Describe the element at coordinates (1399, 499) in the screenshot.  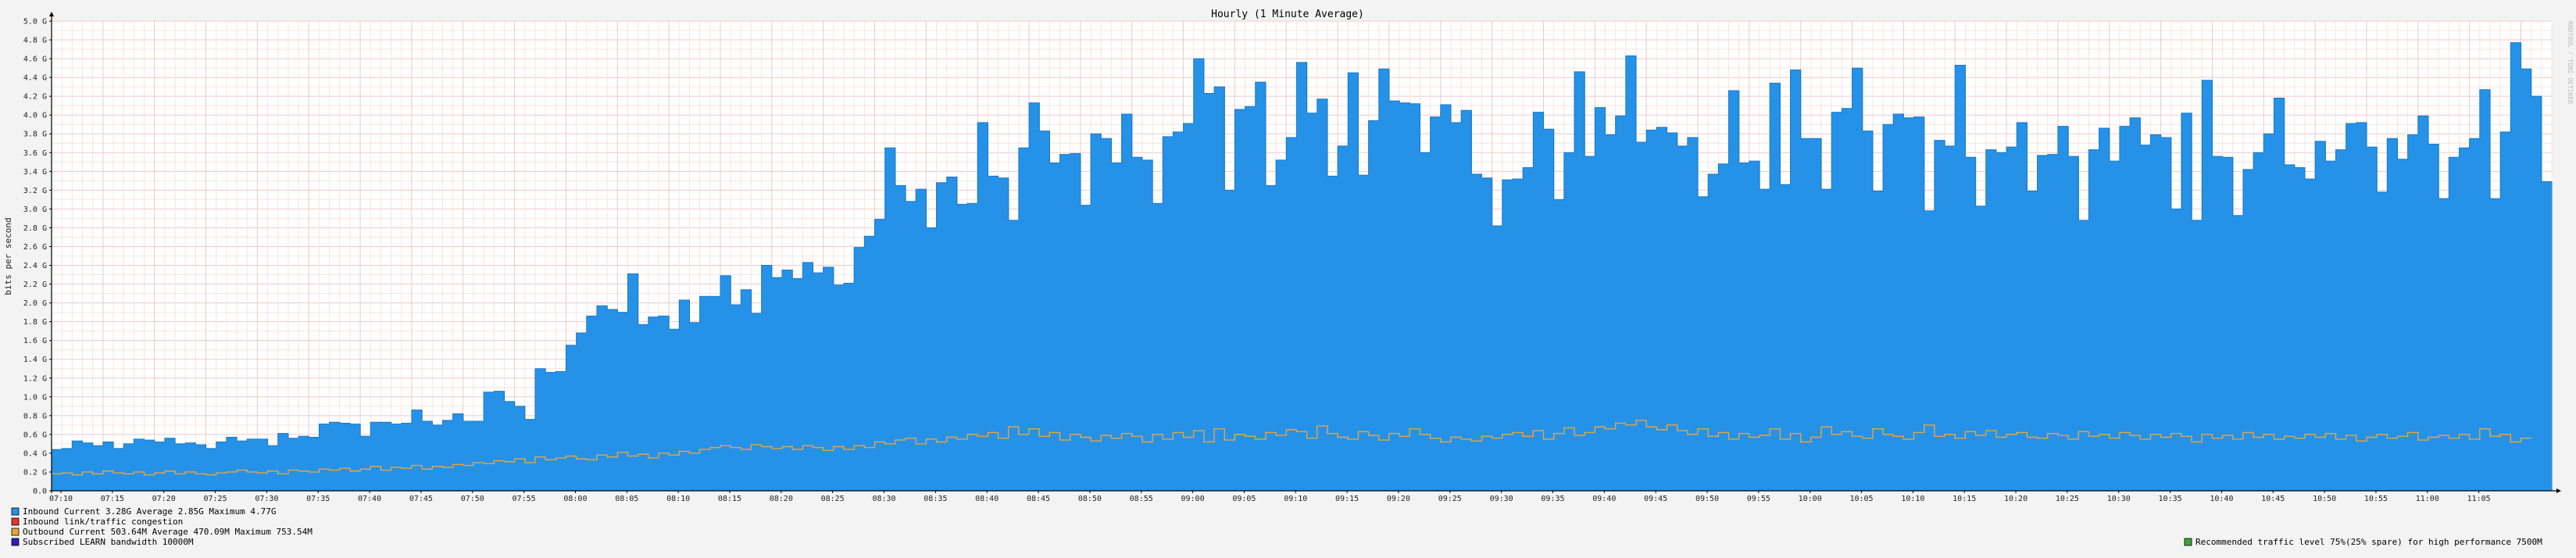
I see `x-tick-label: 09:20` at that location.